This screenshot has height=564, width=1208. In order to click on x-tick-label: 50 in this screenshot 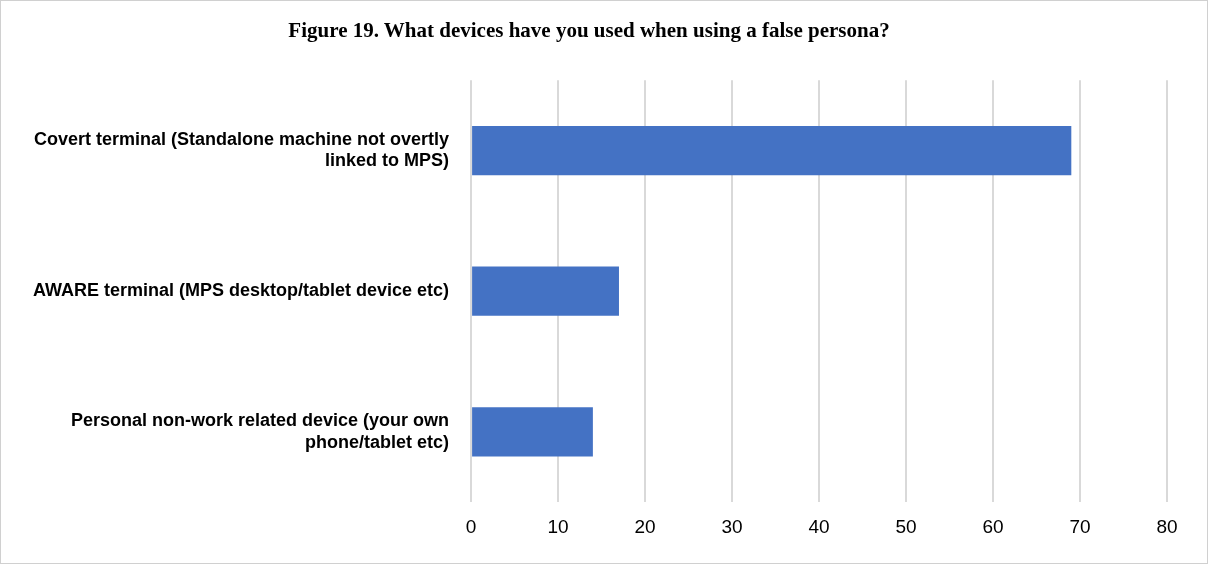, I will do `click(906, 526)`.